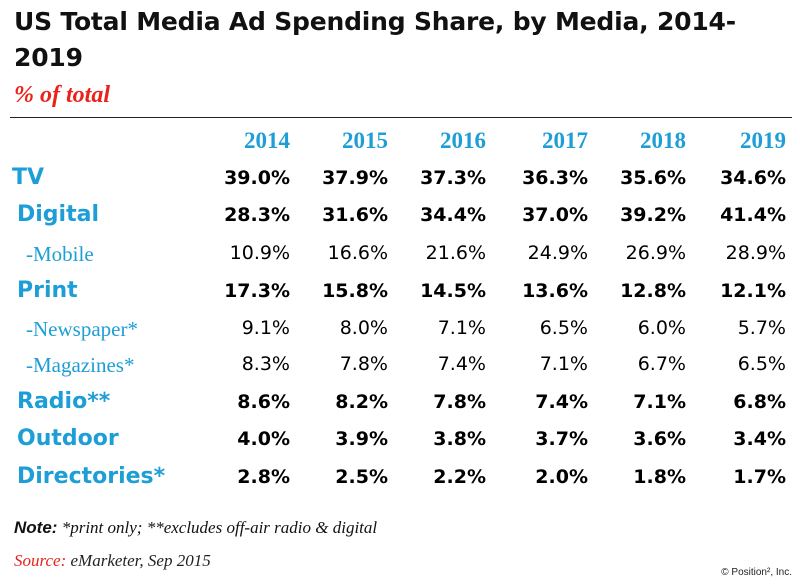 The width and height of the screenshot is (800, 585). Describe the element at coordinates (759, 439) in the screenshot. I see `table-cell: 3.4%` at that location.